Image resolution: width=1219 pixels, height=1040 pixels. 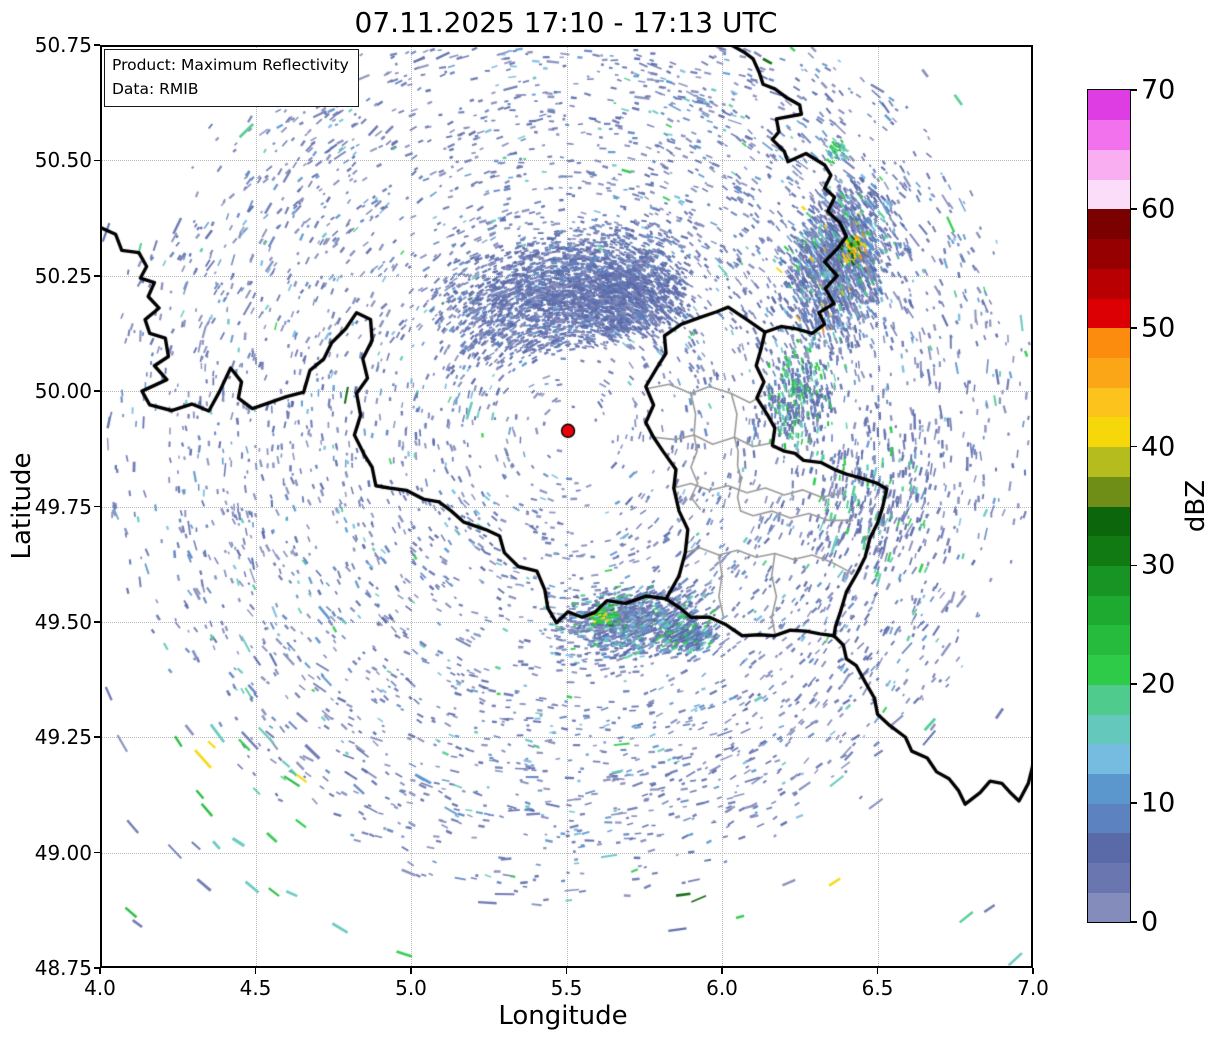 What do you see at coordinates (563, 1016) in the screenshot?
I see `x-axis-label: Longitude` at bounding box center [563, 1016].